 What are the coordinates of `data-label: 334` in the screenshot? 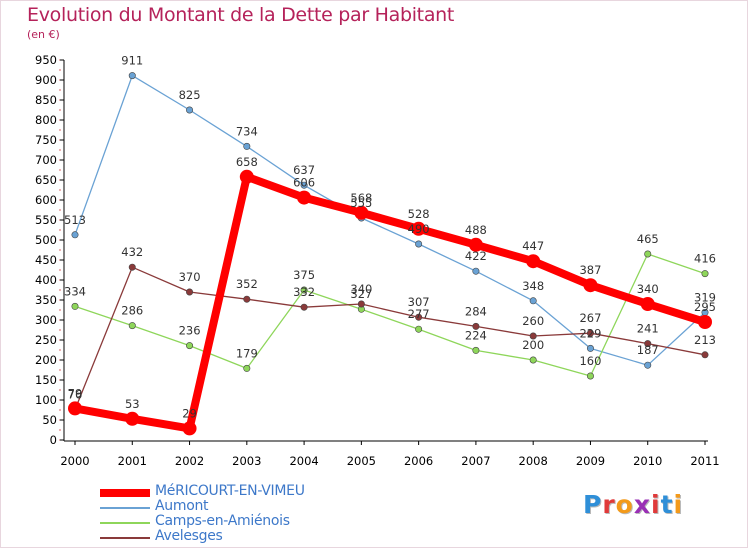 It's located at (75, 291).